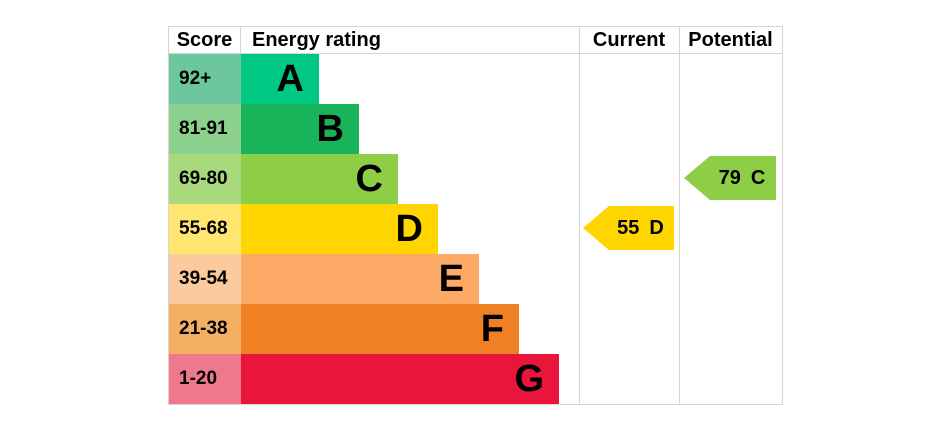 The width and height of the screenshot is (929, 444). Describe the element at coordinates (205, 229) in the screenshot. I see `band-score-range: 55-68` at that location.